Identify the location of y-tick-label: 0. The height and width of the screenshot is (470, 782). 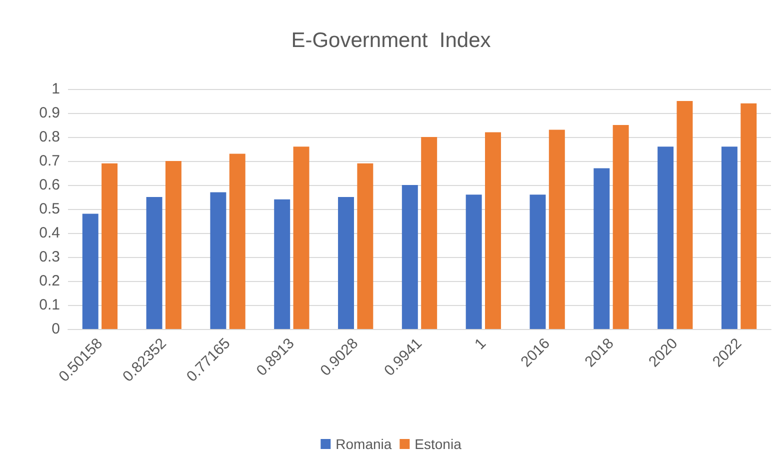
(56, 329).